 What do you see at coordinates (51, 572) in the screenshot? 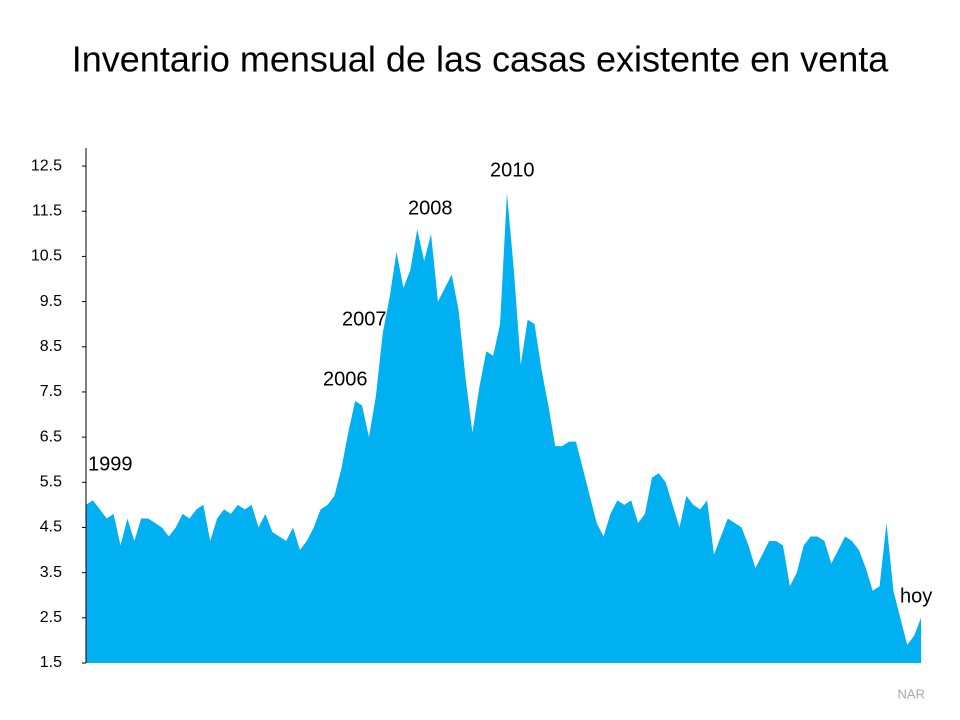
I see `y-tick-label: 3.5` at bounding box center [51, 572].